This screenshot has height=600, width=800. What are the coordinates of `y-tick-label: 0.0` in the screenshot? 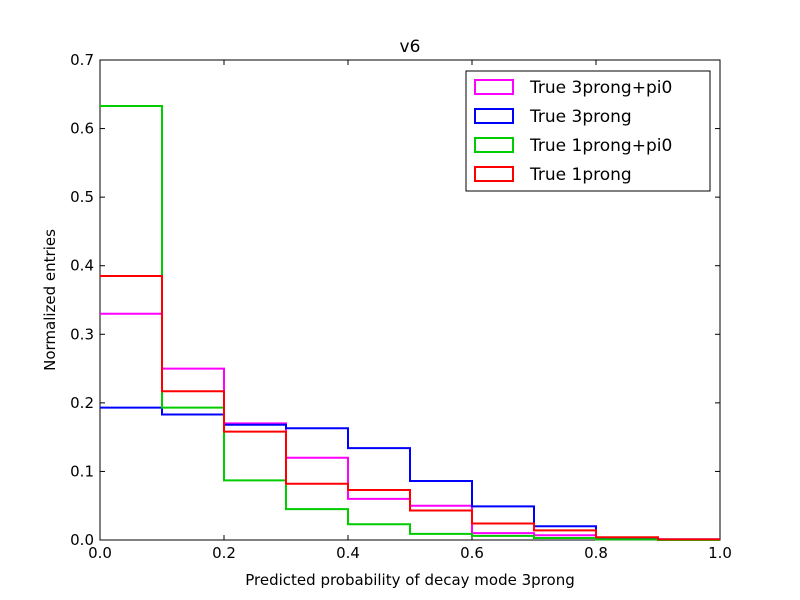 It's located at (82, 540).